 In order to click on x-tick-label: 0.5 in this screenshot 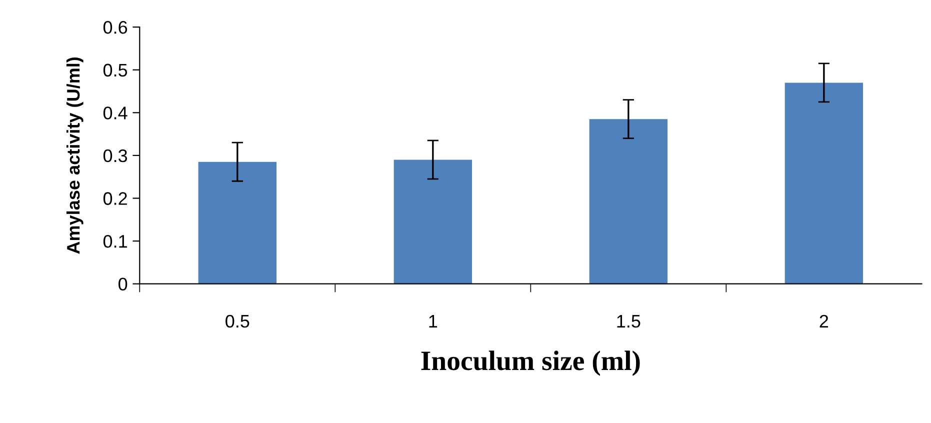, I will do `click(238, 321)`.